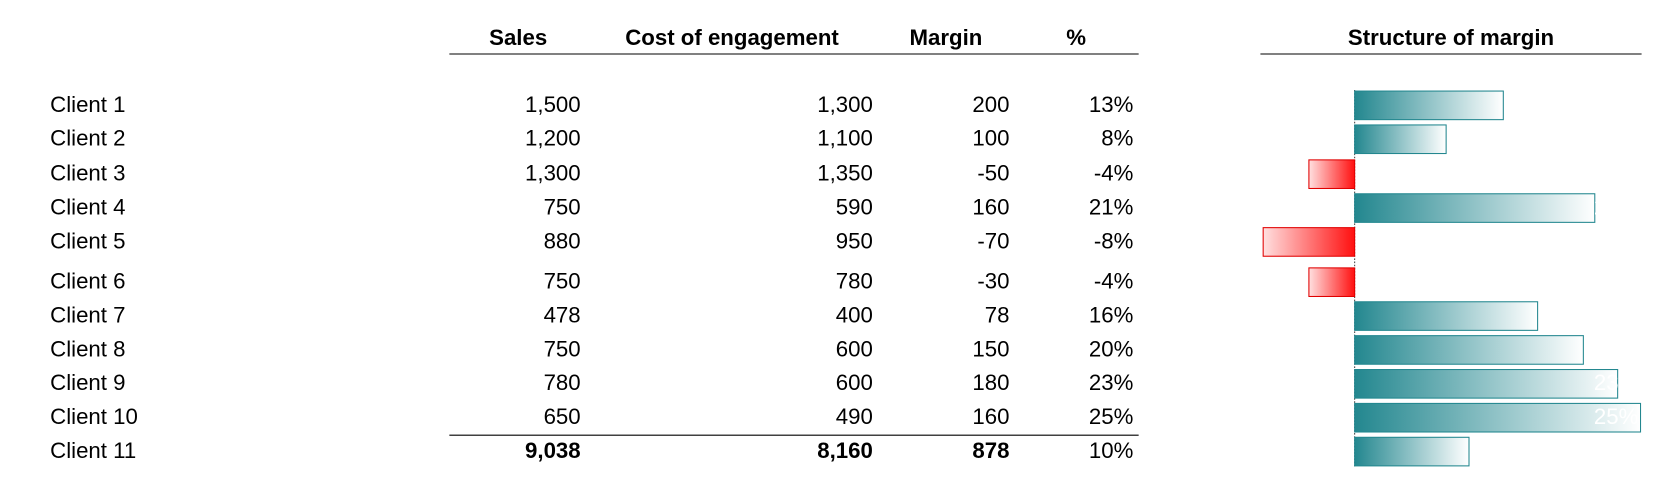 The width and height of the screenshot is (1660, 486). What do you see at coordinates (990, 382) in the screenshot?
I see `cell-value: 180` at bounding box center [990, 382].